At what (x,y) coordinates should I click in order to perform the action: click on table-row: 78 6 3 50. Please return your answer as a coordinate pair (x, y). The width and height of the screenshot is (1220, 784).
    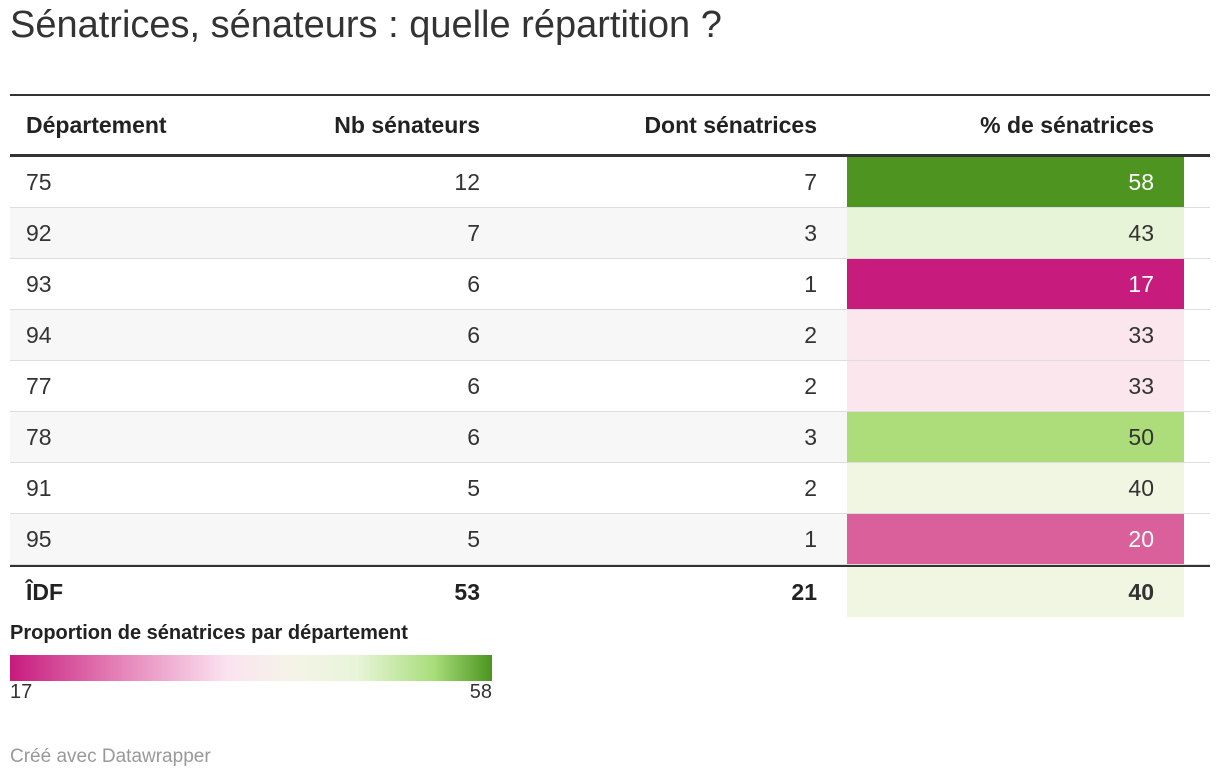
    Looking at the image, I should click on (610, 437).